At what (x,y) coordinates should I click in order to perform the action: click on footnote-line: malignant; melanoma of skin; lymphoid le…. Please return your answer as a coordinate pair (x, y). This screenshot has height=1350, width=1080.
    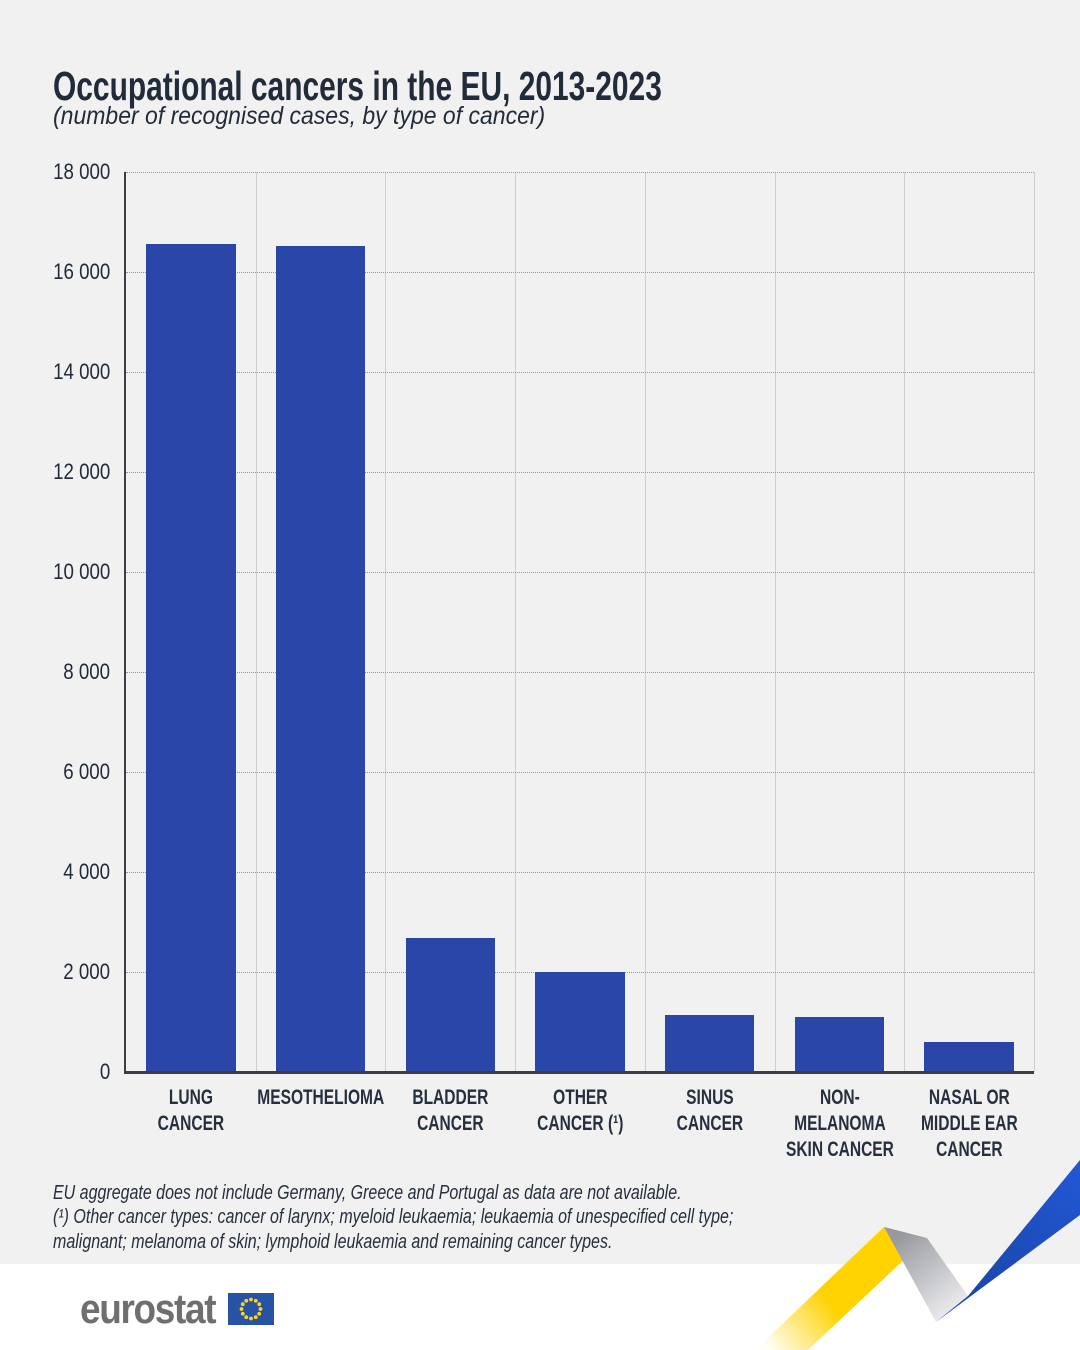
    Looking at the image, I should click on (478, 1242).